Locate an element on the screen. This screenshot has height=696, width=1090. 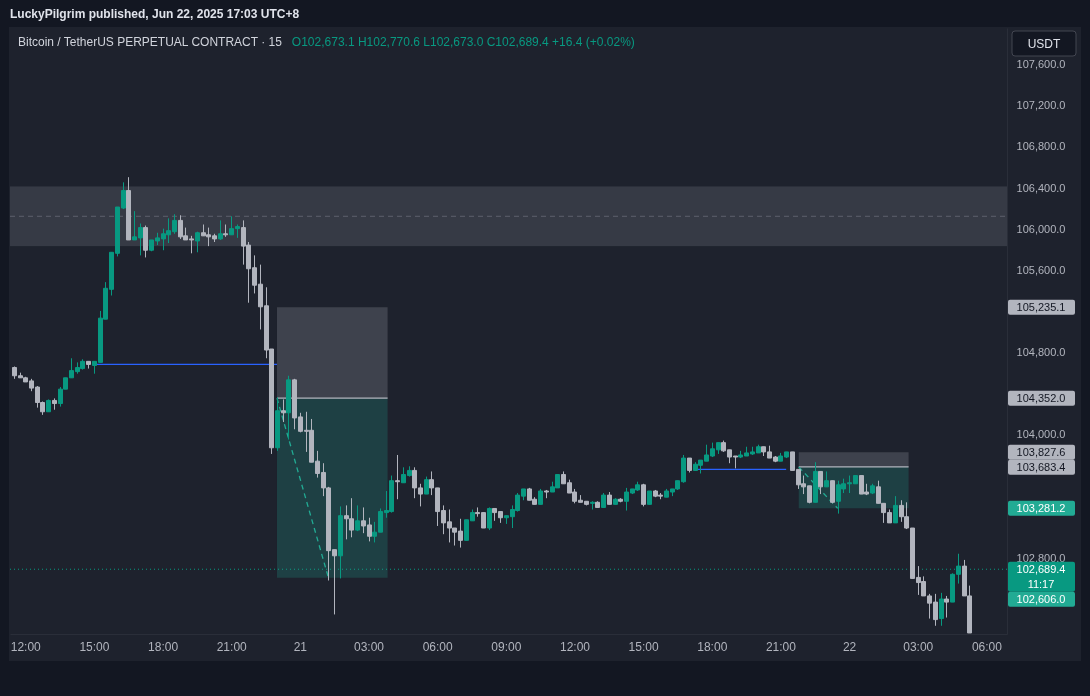
text: Bitcoin / TetherUS PERPETUAL CONTRACT · 15 is located at coordinates (150, 42).